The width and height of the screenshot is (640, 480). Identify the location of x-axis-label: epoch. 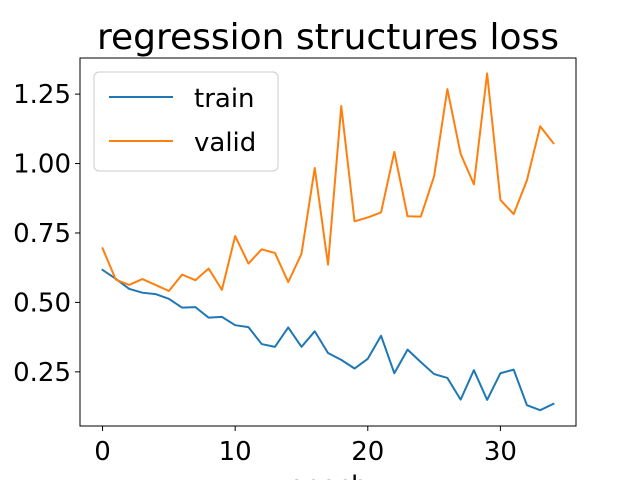
(327, 475).